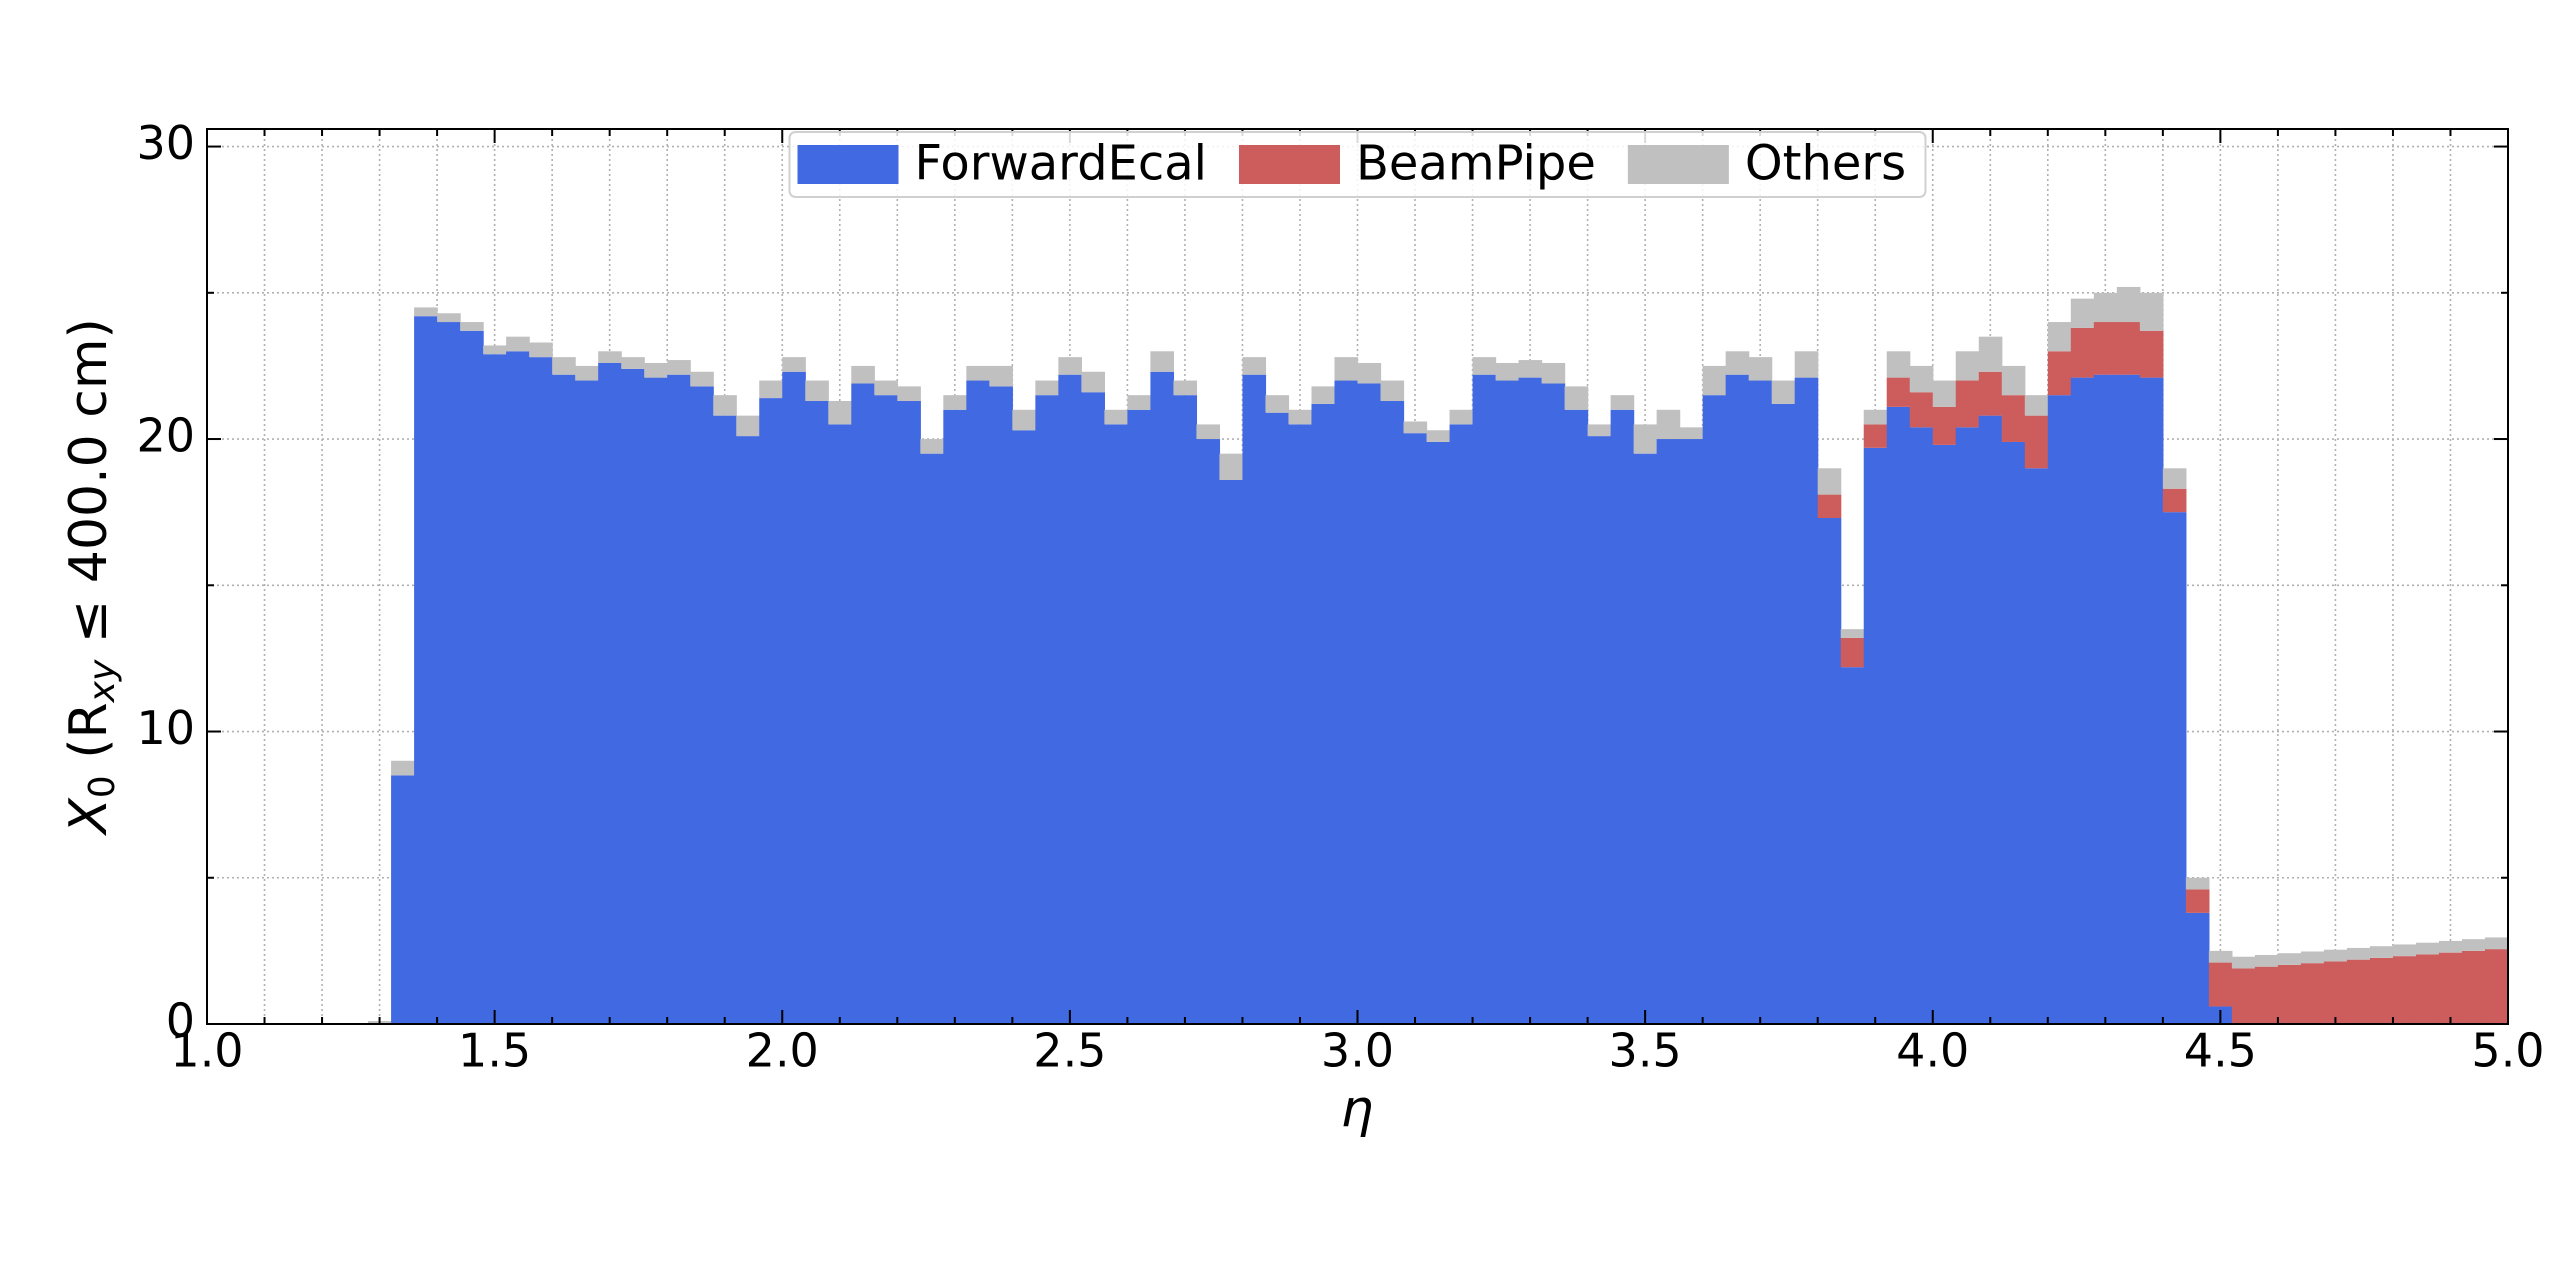 The height and width of the screenshot is (1280, 2560). I want to click on x-axis-label: η, so click(1357, 1109).